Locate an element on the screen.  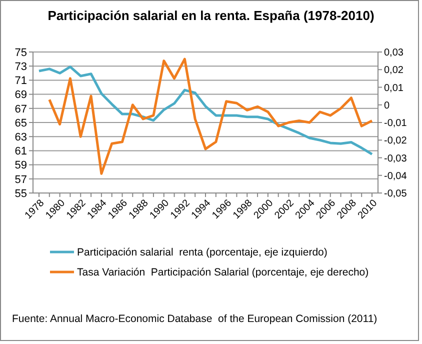
y-tick-label: 73 is located at coordinates (20, 66).